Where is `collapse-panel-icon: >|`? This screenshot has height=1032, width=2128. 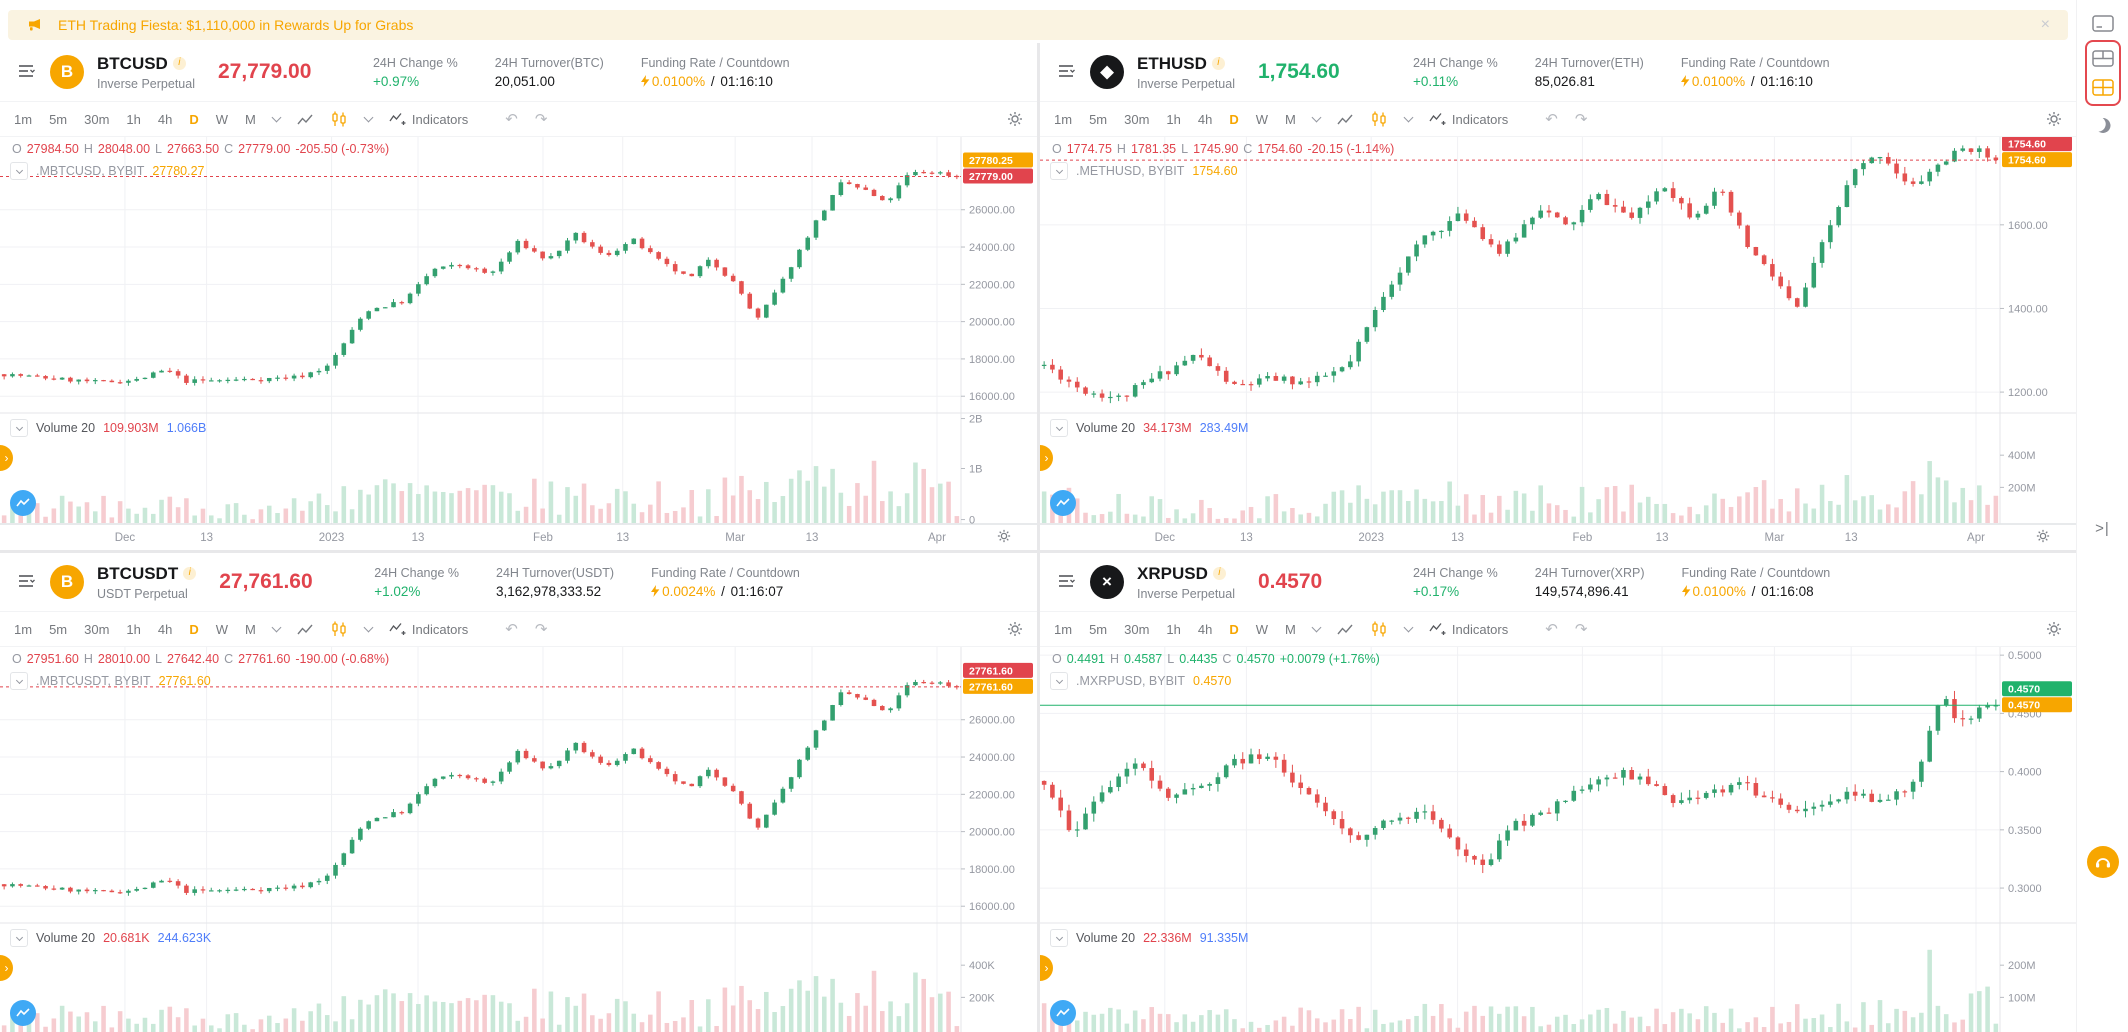
collapse-panel-icon: >| is located at coordinates (2102, 528).